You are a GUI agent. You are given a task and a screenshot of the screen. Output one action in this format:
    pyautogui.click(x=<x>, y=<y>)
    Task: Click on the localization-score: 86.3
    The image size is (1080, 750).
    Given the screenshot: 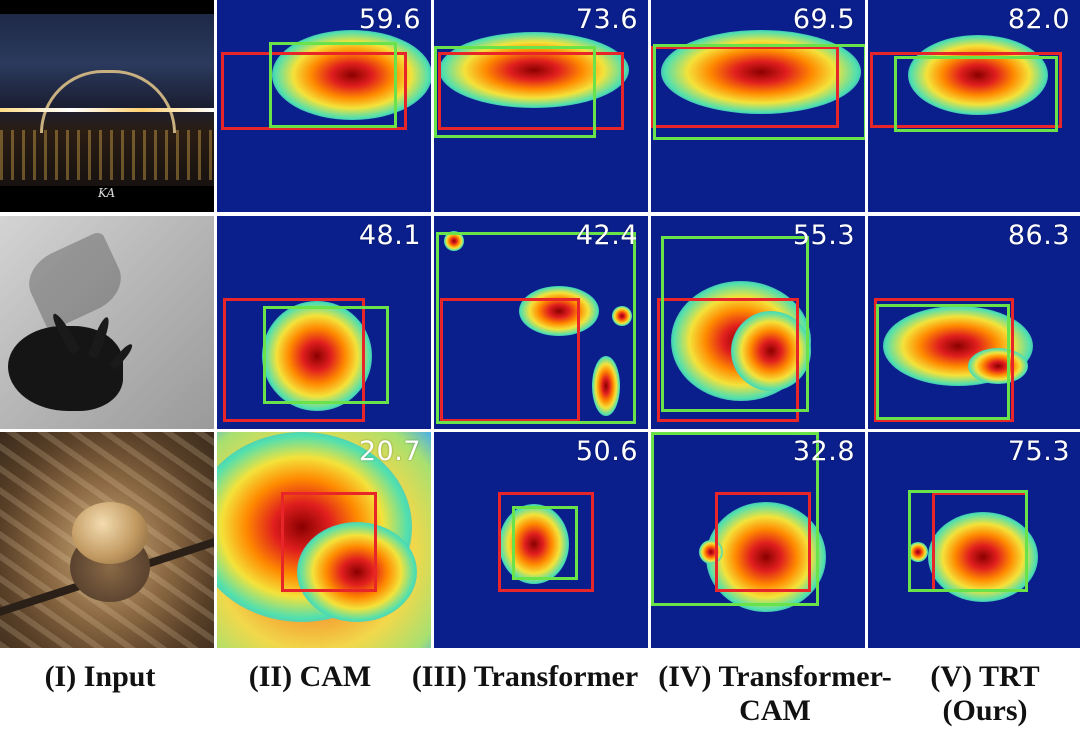 What is the action you would take?
    pyautogui.click(x=1038, y=235)
    